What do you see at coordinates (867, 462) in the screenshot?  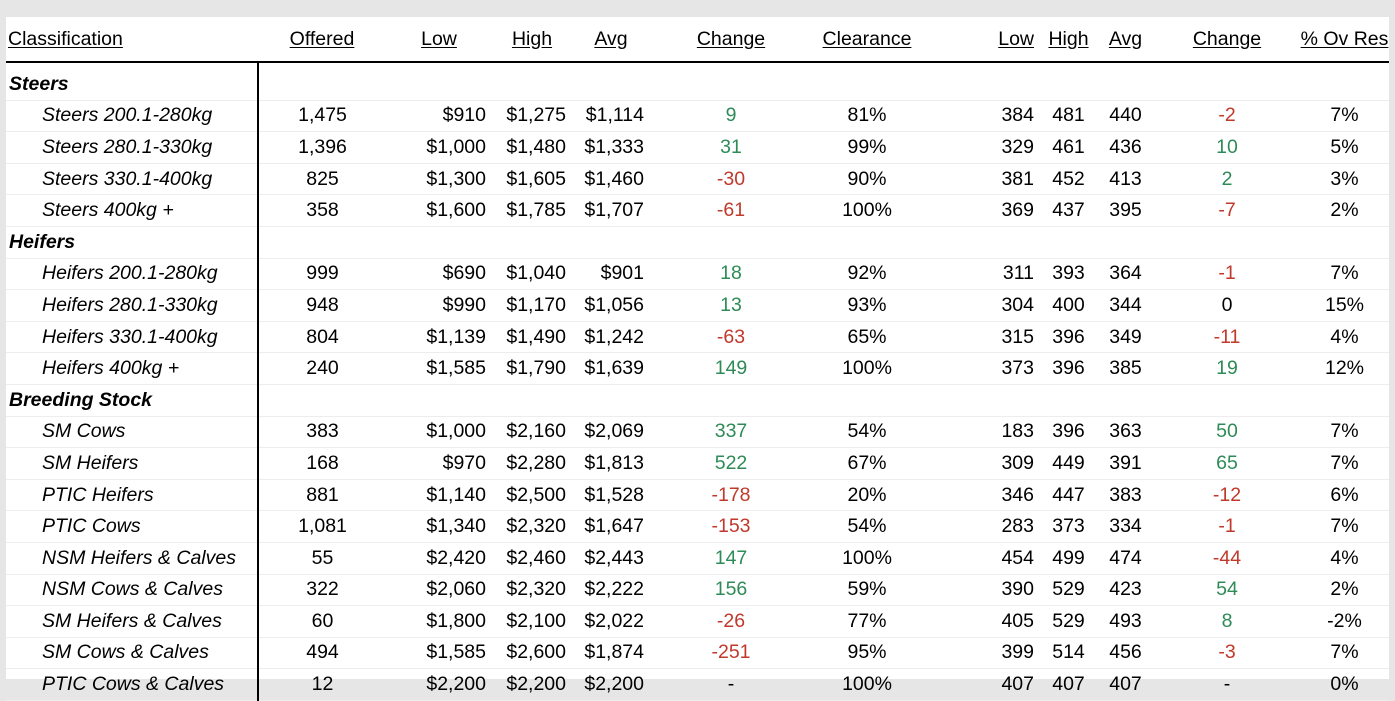 I see `clearance-cell: 67%` at bounding box center [867, 462].